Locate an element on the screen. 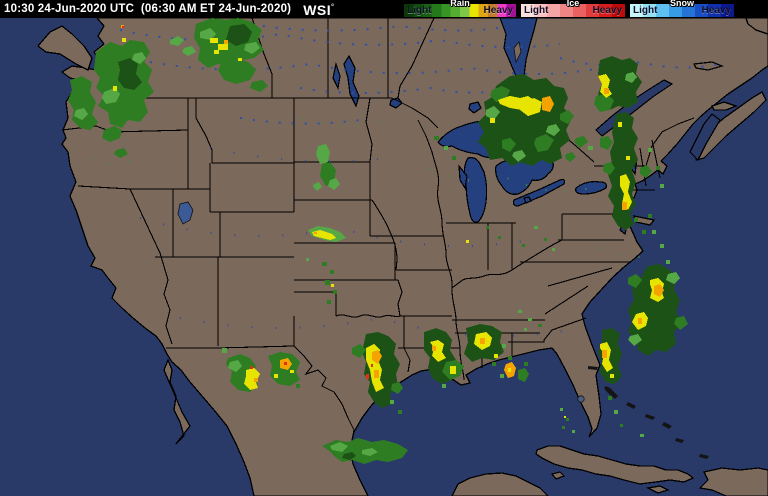  lake-nipigon is located at coordinates (475, 107).